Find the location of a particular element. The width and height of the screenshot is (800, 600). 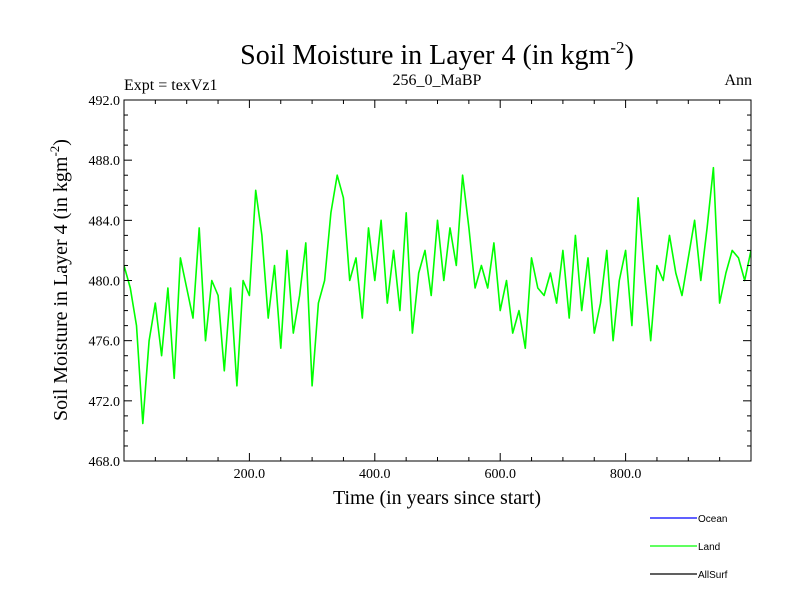

y-tick-label: 484.0 is located at coordinates (105, 221).